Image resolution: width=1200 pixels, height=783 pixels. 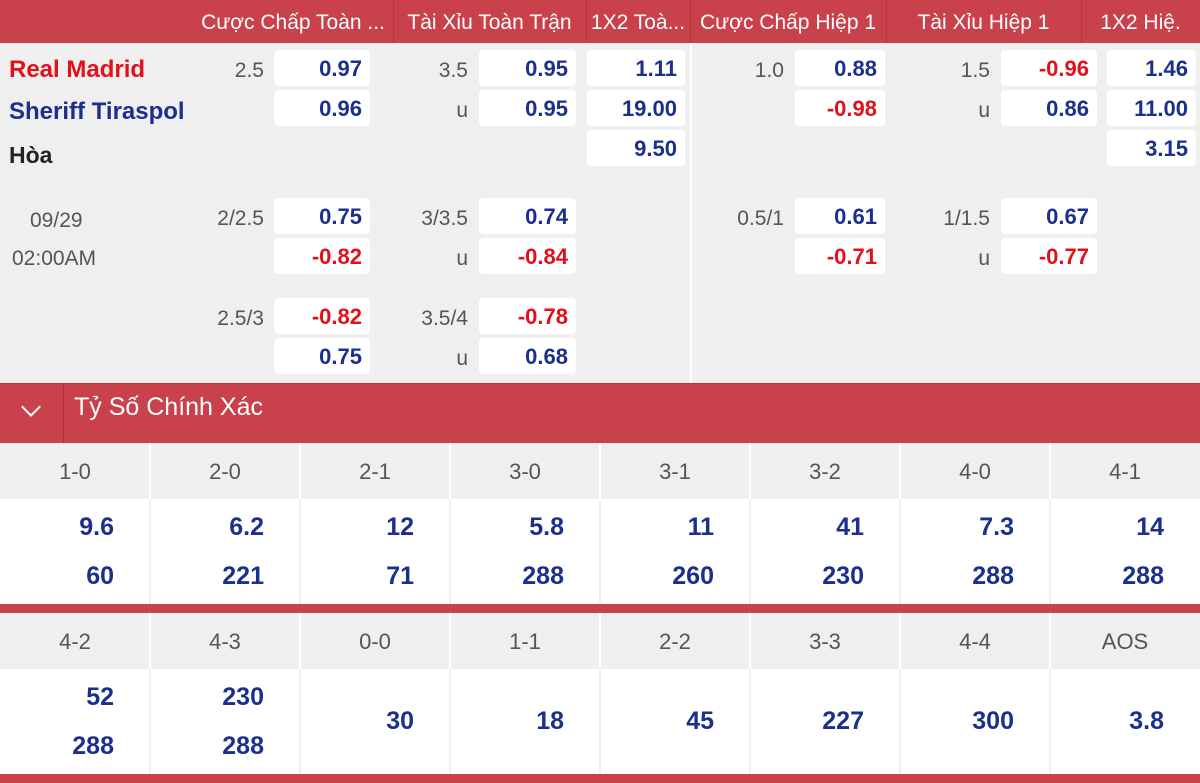 What do you see at coordinates (840, 256) in the screenshot?
I see `h1-handicap-away-odds: -0.71` at bounding box center [840, 256].